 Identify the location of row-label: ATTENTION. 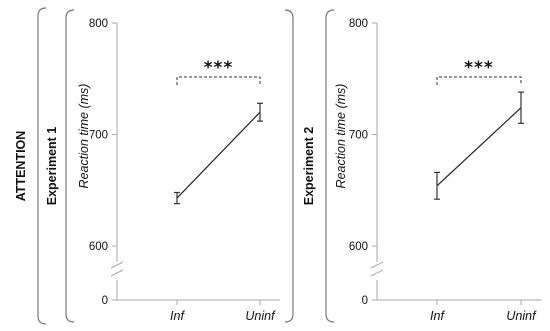
(21, 166).